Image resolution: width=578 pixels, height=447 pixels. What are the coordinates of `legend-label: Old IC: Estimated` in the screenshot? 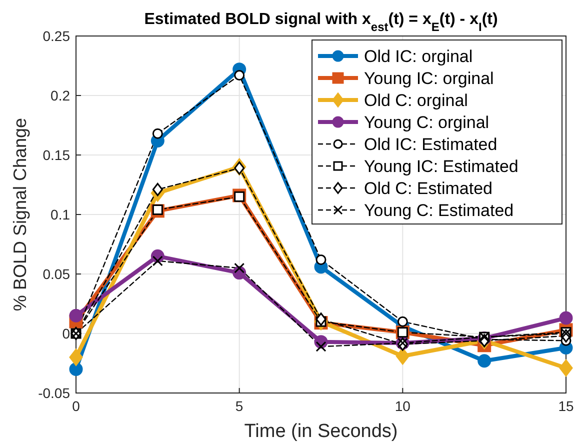 It's located at (431, 144).